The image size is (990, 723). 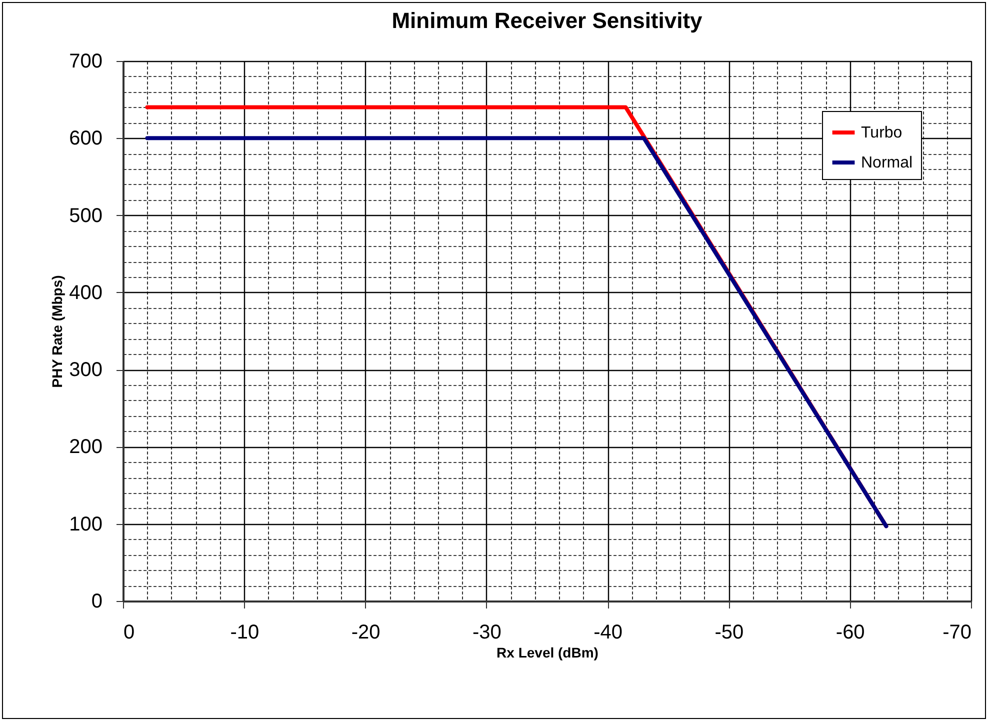 What do you see at coordinates (245, 633) in the screenshot?
I see `x-tick-label: -10` at bounding box center [245, 633].